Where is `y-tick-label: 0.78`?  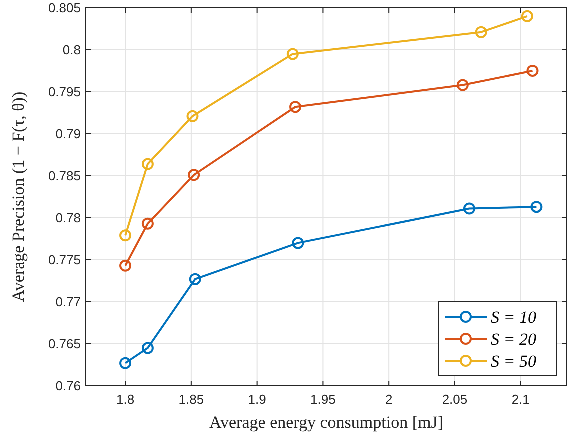
y-tick-label: 0.78 is located at coordinates (68, 218).